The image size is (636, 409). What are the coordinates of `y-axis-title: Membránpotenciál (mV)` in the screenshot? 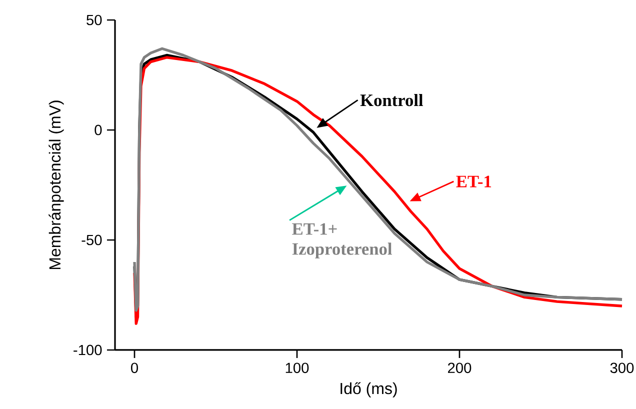 It's located at (56, 185).